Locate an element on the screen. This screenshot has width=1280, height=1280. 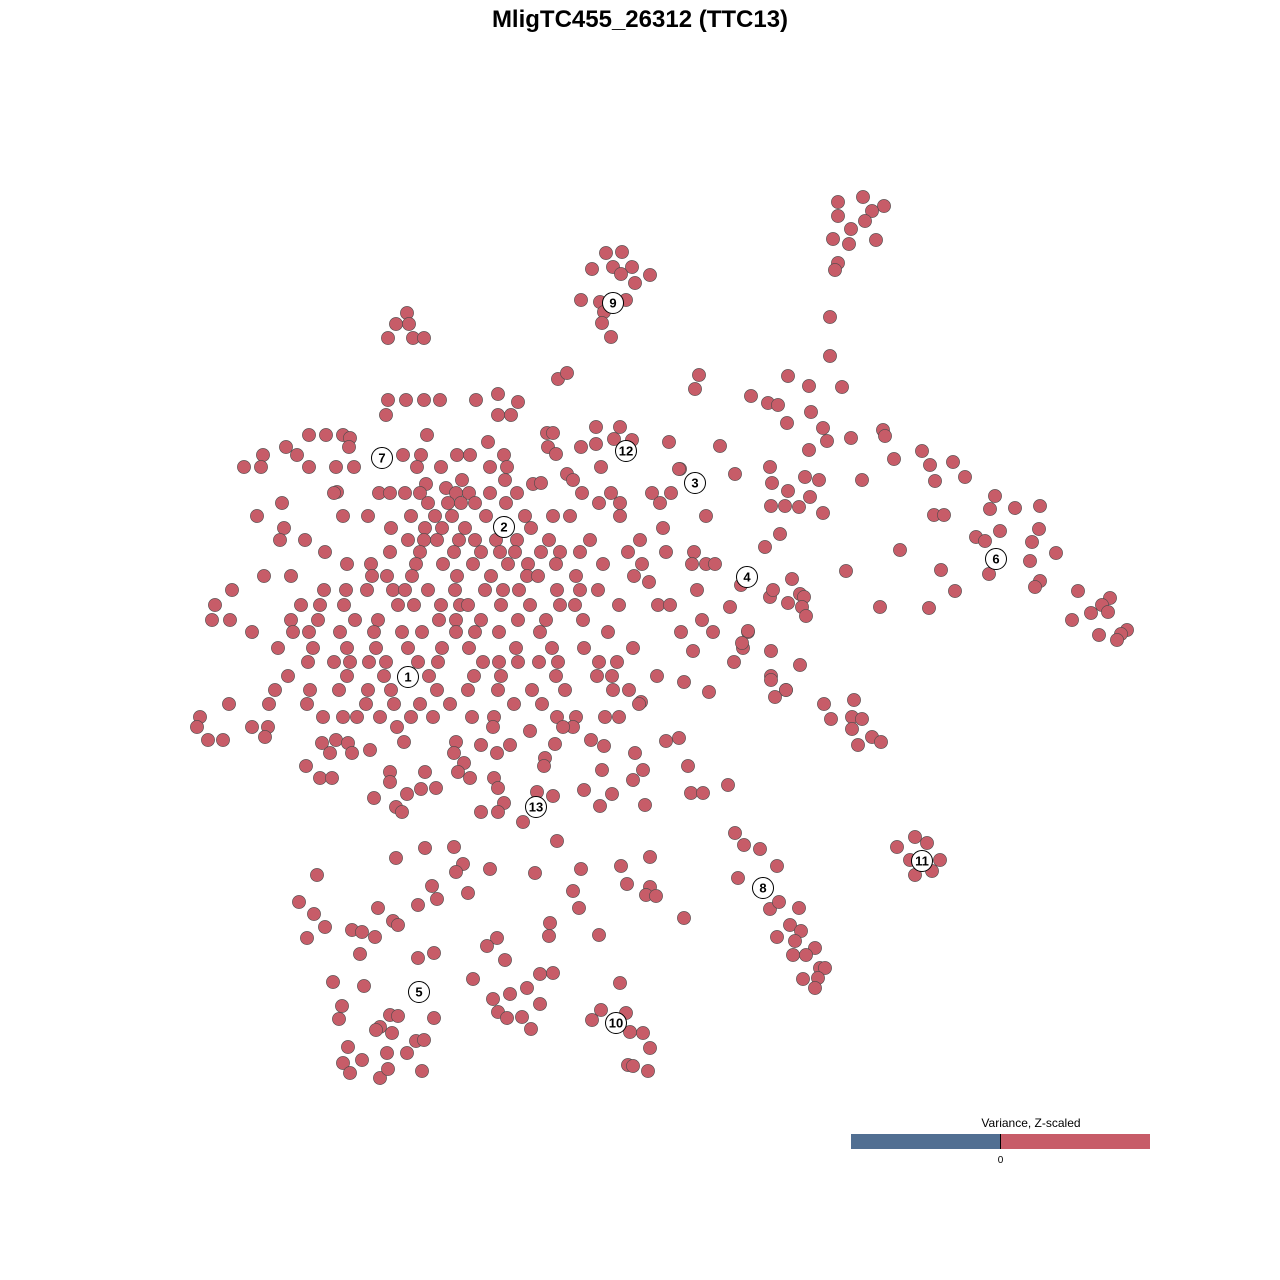
cluster-label-badge is located at coordinates (747, 577).